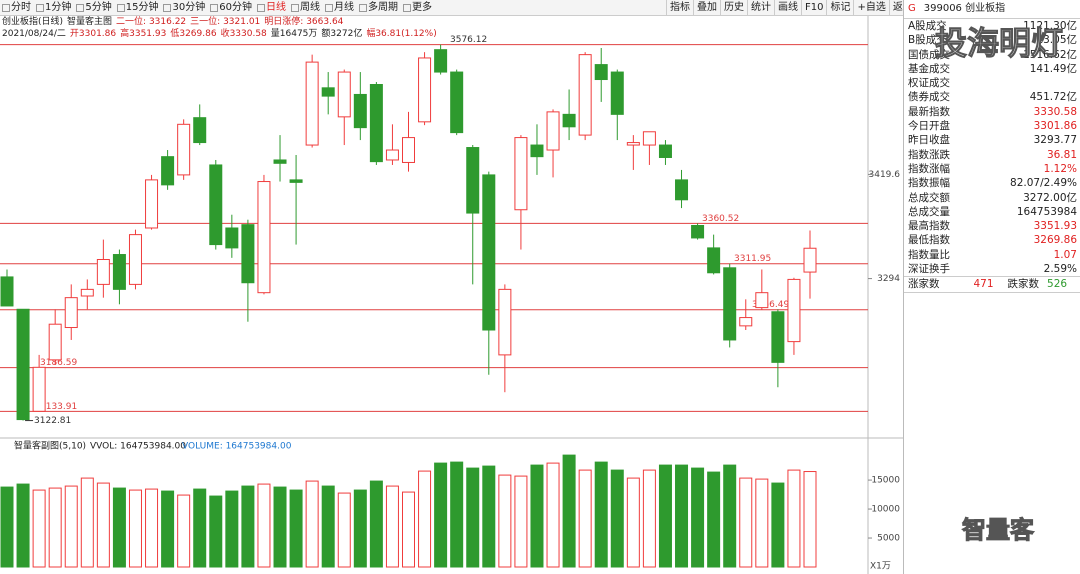 This screenshot has height=574, width=1080. I want to click on quote-label: 最高指数, so click(929, 226).